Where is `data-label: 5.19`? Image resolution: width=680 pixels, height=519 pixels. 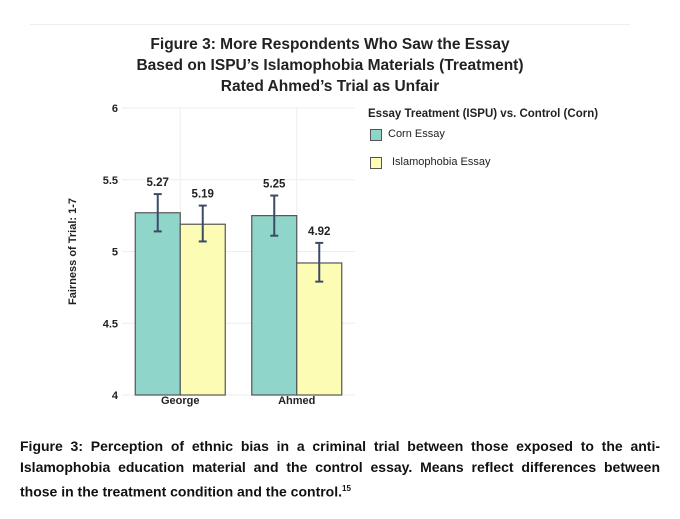
data-label: 5.19 is located at coordinates (203, 195).